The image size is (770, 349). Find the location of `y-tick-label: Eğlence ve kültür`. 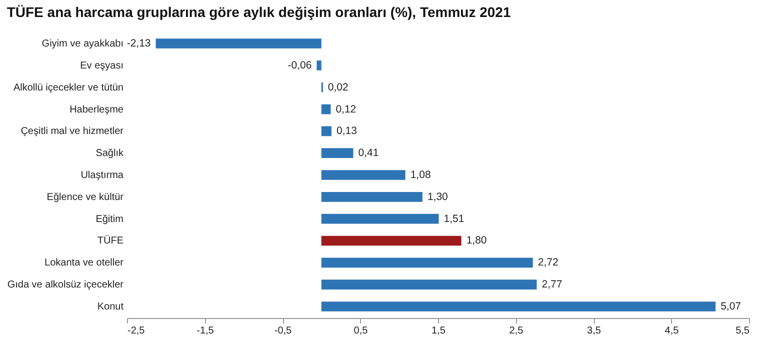

y-tick-label: Eğlence ve kültür is located at coordinates (85, 197).